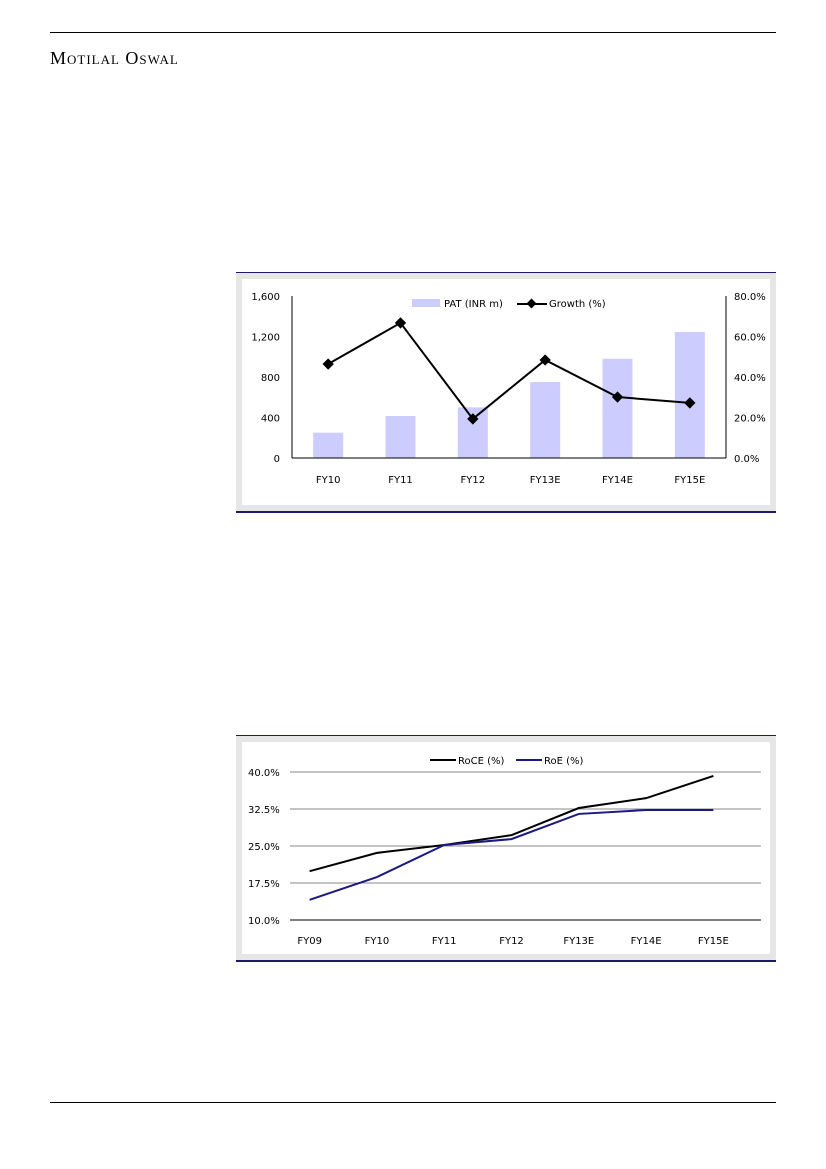 This screenshot has width=826, height=1169. I want to click on brand-logo: Motilal Oswal, so click(114, 58).